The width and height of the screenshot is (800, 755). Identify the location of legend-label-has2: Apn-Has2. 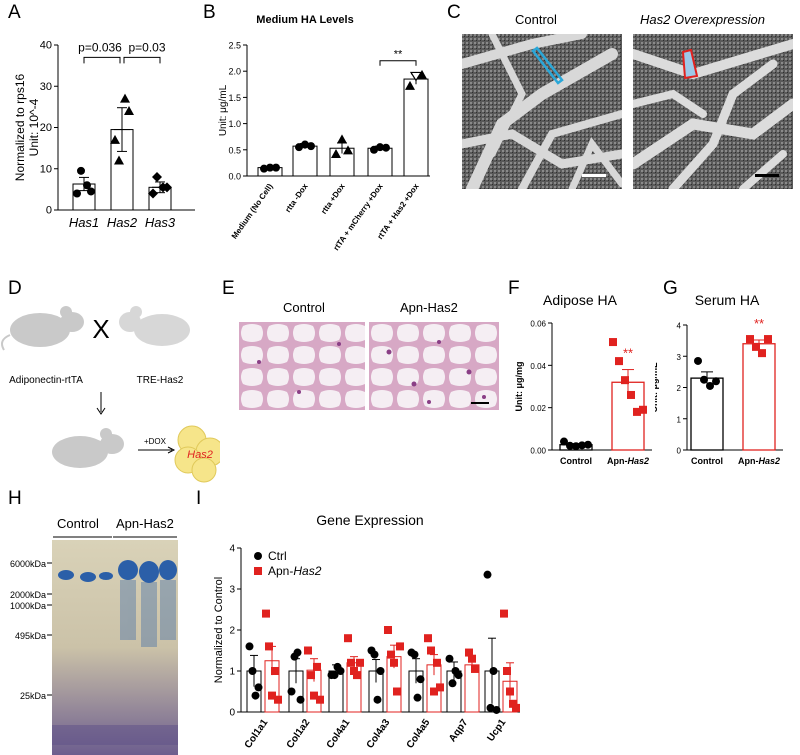
(295, 571).